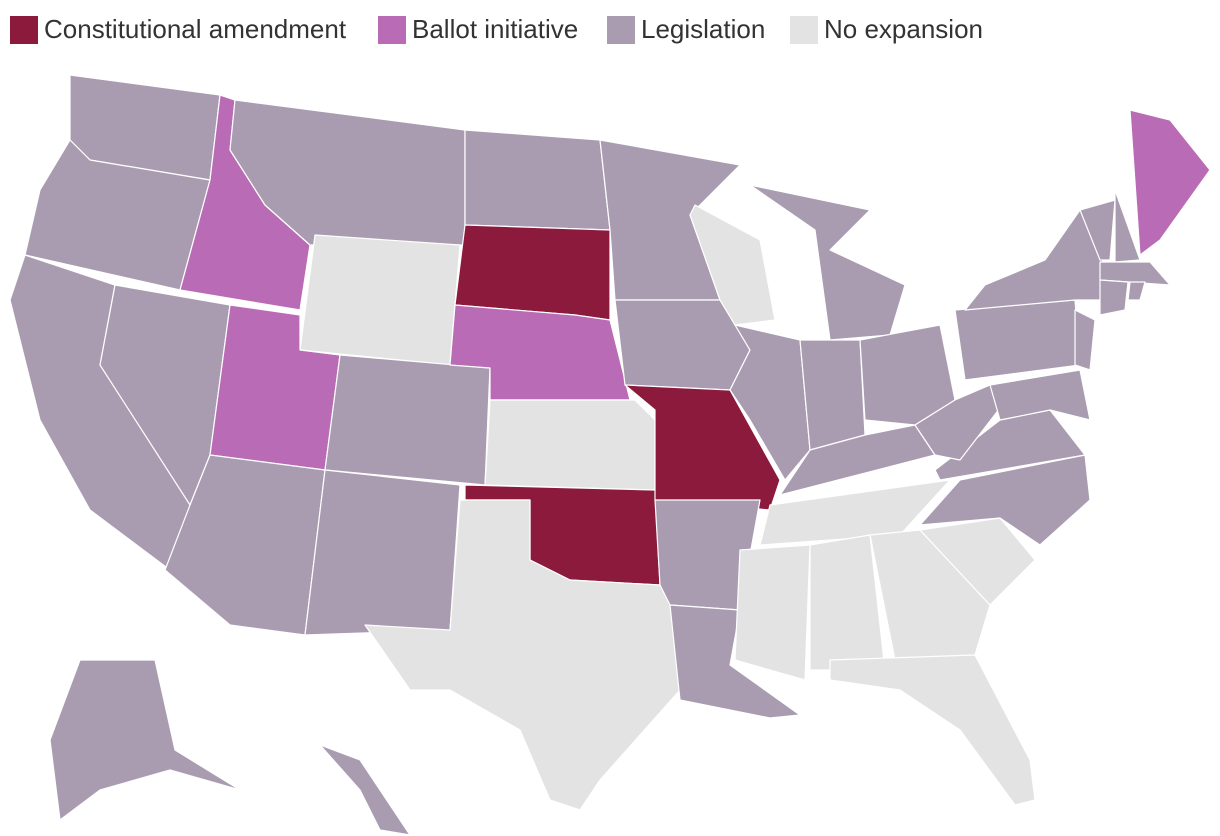 This screenshot has height=836, width=1220. Describe the element at coordinates (195, 29) in the screenshot. I see `legend-label: Constitutional amendment` at that location.